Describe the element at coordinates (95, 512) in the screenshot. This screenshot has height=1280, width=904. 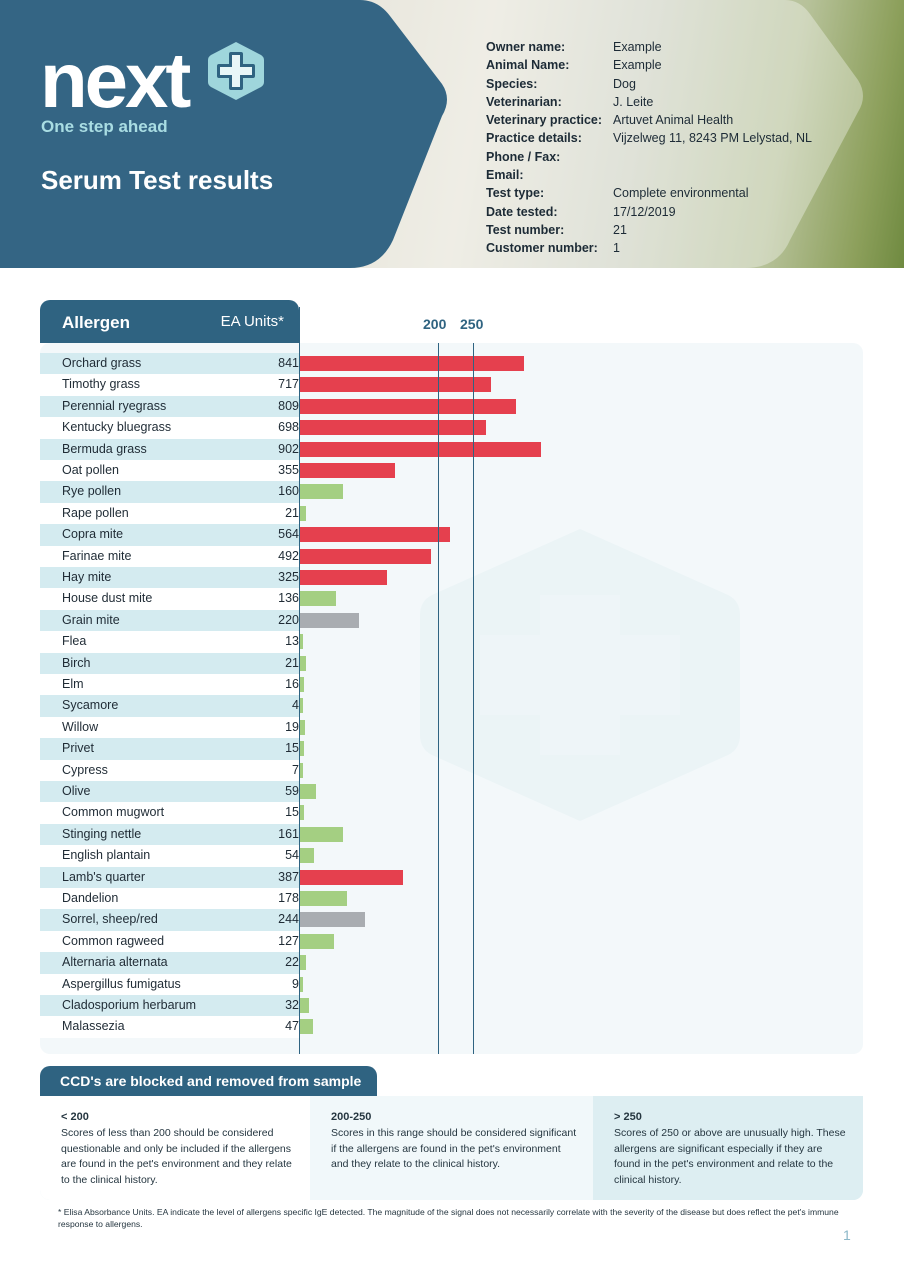
I see `allergen-name: Rape pollen` at that location.